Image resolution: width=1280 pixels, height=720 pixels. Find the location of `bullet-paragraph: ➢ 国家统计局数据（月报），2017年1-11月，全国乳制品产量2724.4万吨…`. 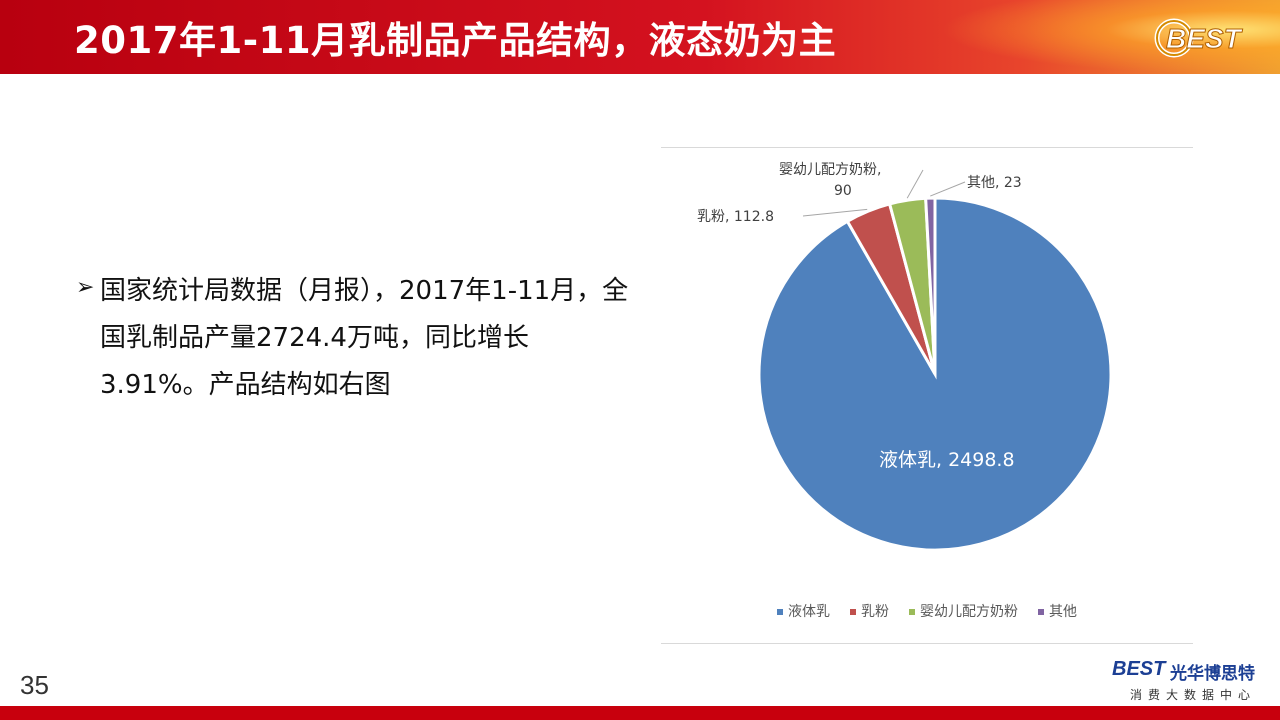

bullet-paragraph: ➢ 国家统计局数据（月报），2017年1-11月，全国乳制品产量2724.4万吨… is located at coordinates (356, 338).